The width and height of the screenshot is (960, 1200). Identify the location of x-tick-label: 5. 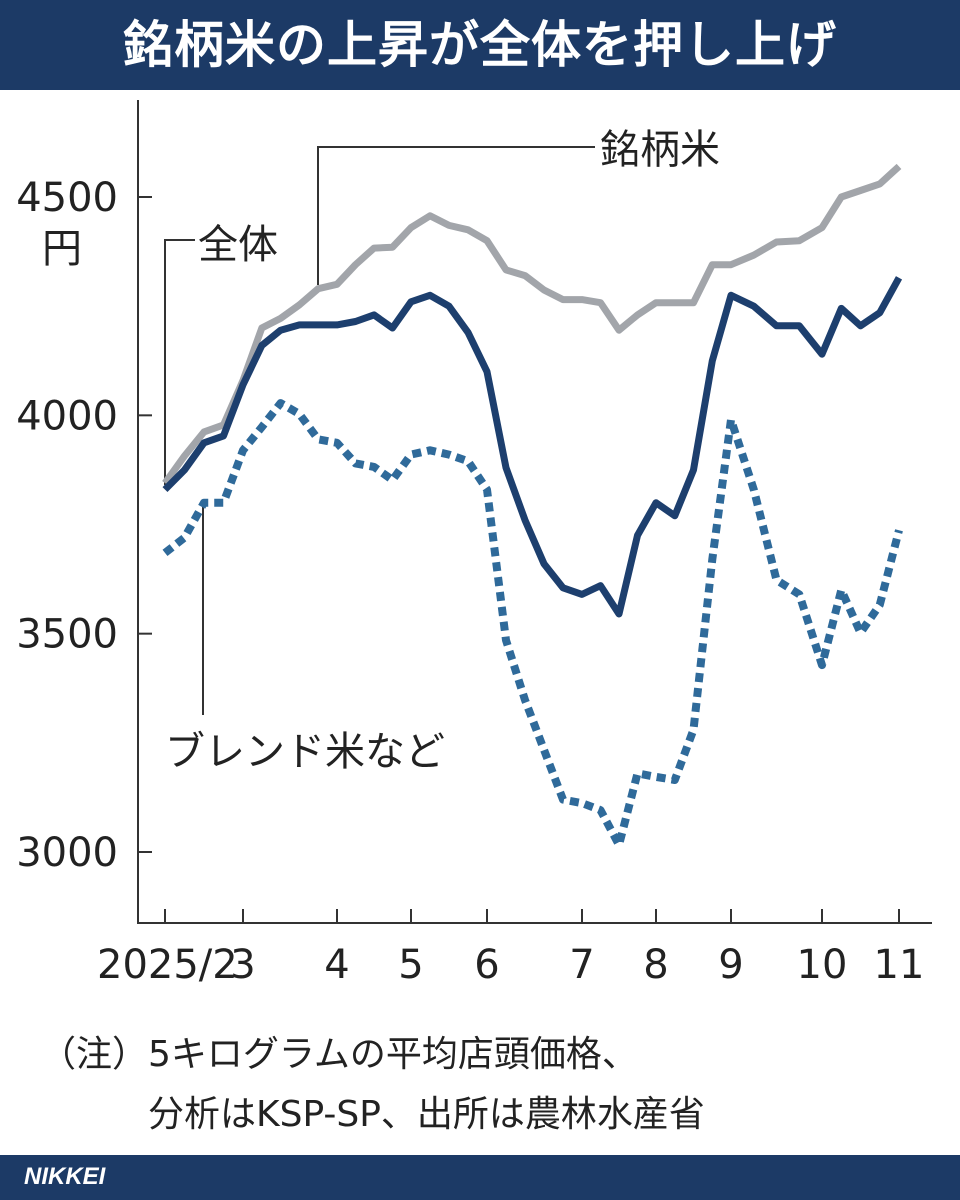
(410, 965).